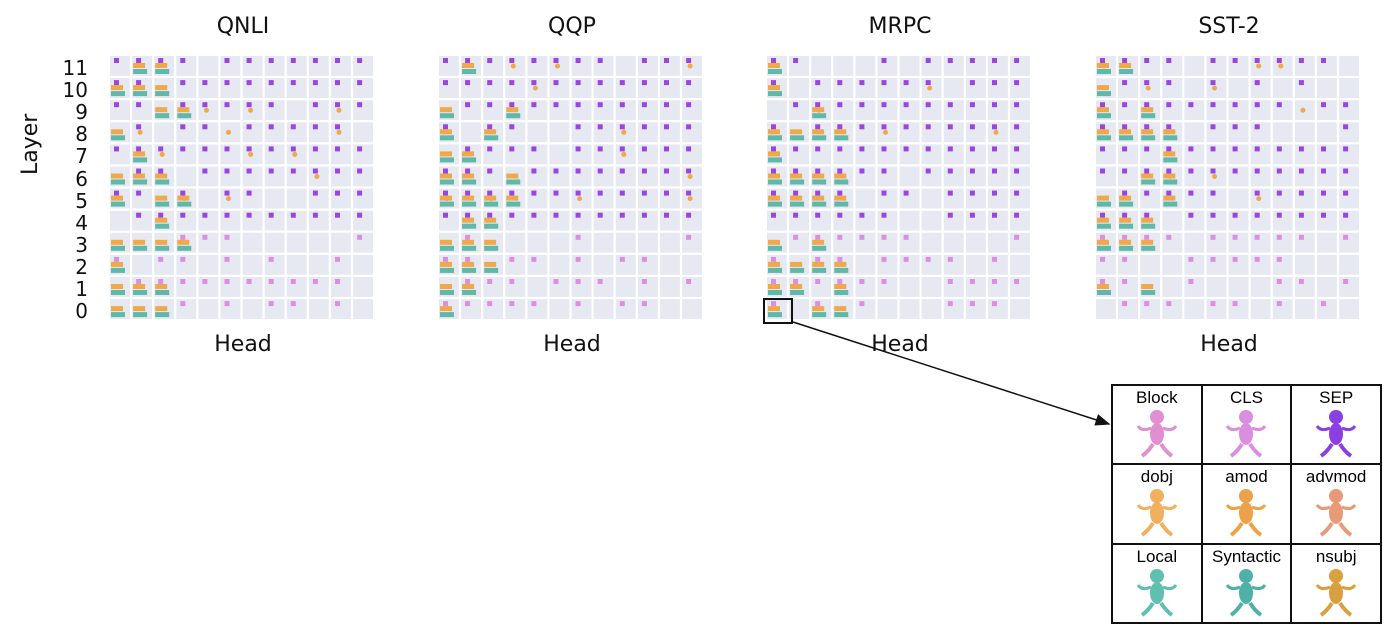  What do you see at coordinates (1336, 425) in the screenshot?
I see `legend-item: SEP` at bounding box center [1336, 425].